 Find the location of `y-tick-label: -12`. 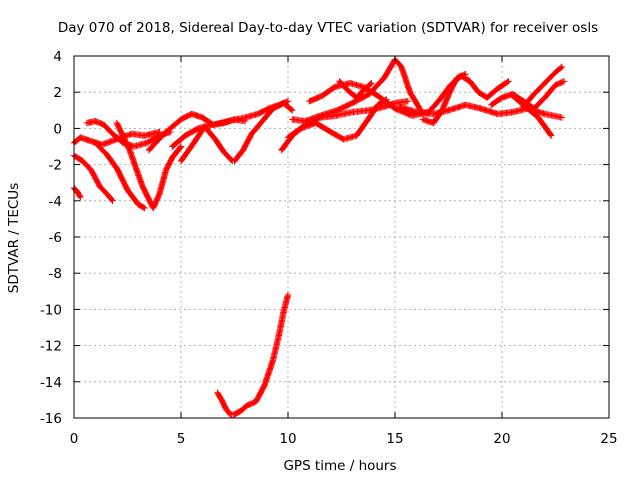

y-tick-label: -12 is located at coordinates (51, 347).